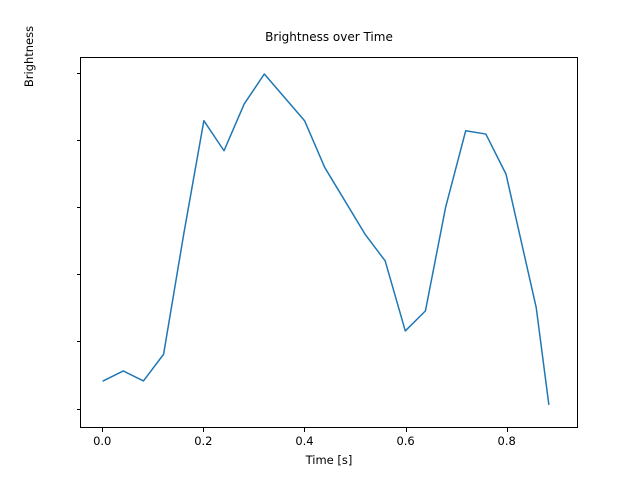 This screenshot has width=640, height=480. Describe the element at coordinates (405, 441) in the screenshot. I see `x-tick-label: 0.6` at that location.